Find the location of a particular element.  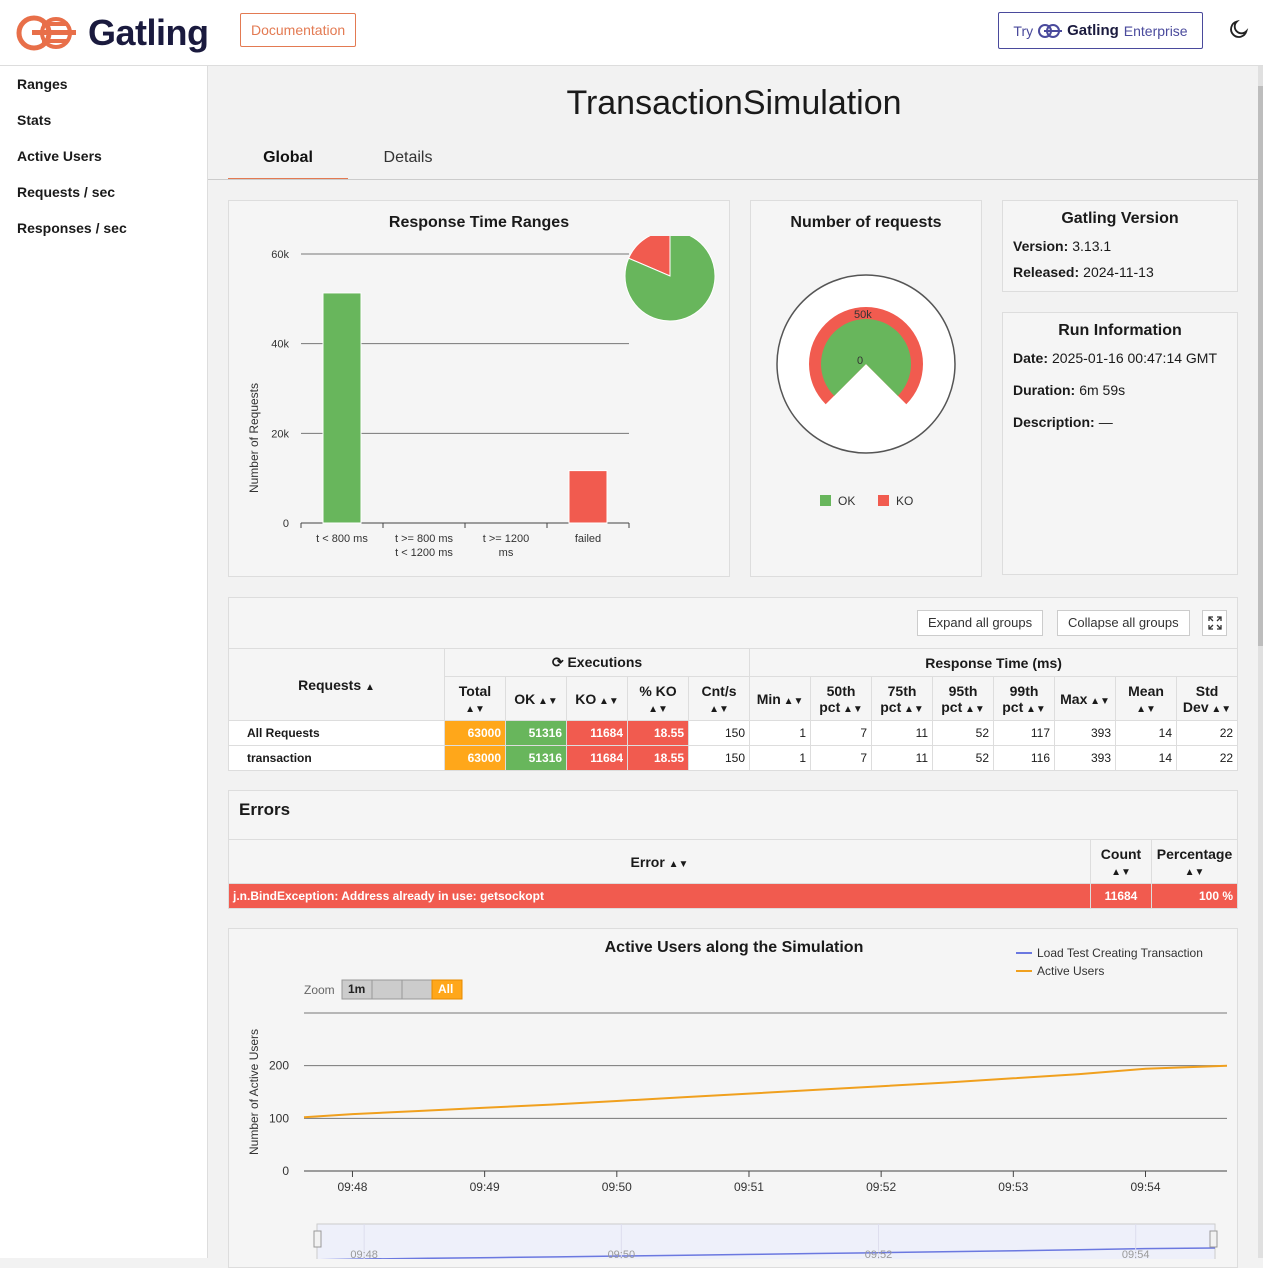

legend-ok-swatch is located at coordinates (825, 500).